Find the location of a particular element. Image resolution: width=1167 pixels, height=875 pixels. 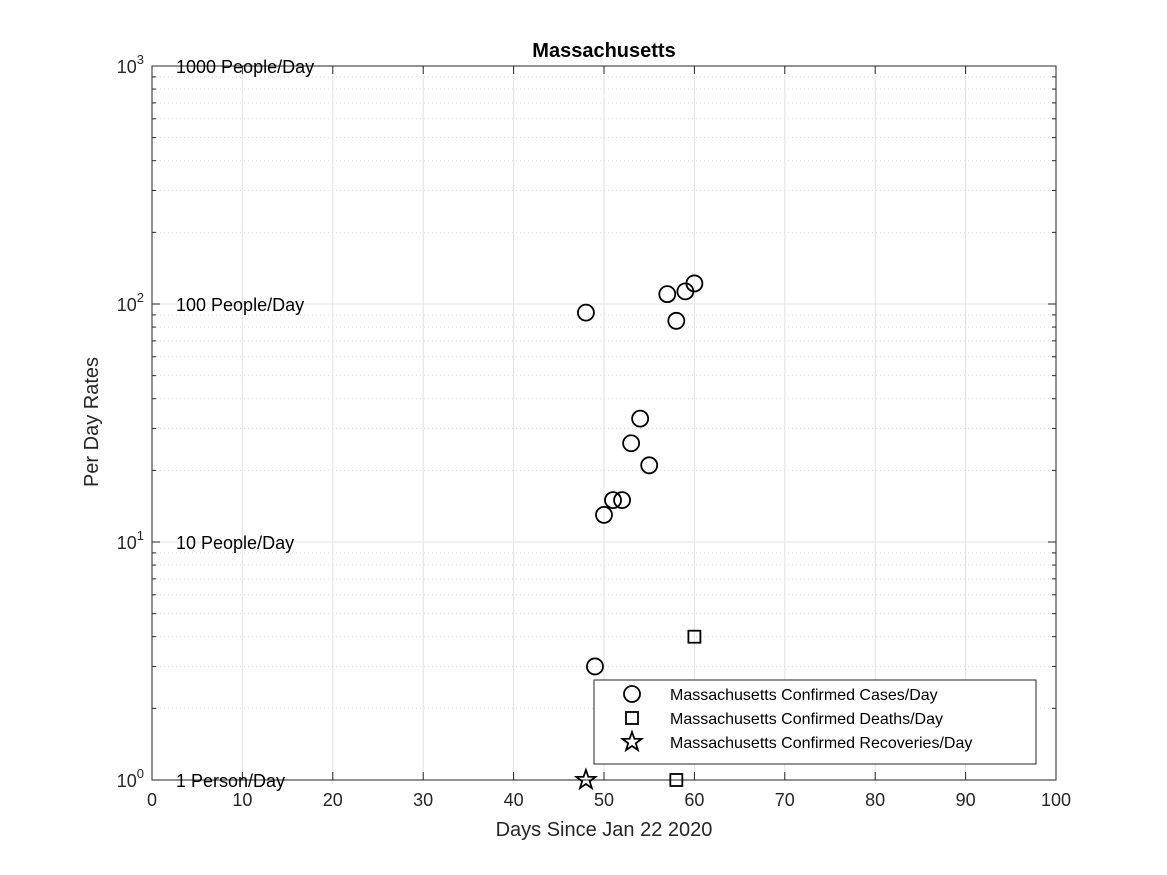

legend-box is located at coordinates (815, 722).